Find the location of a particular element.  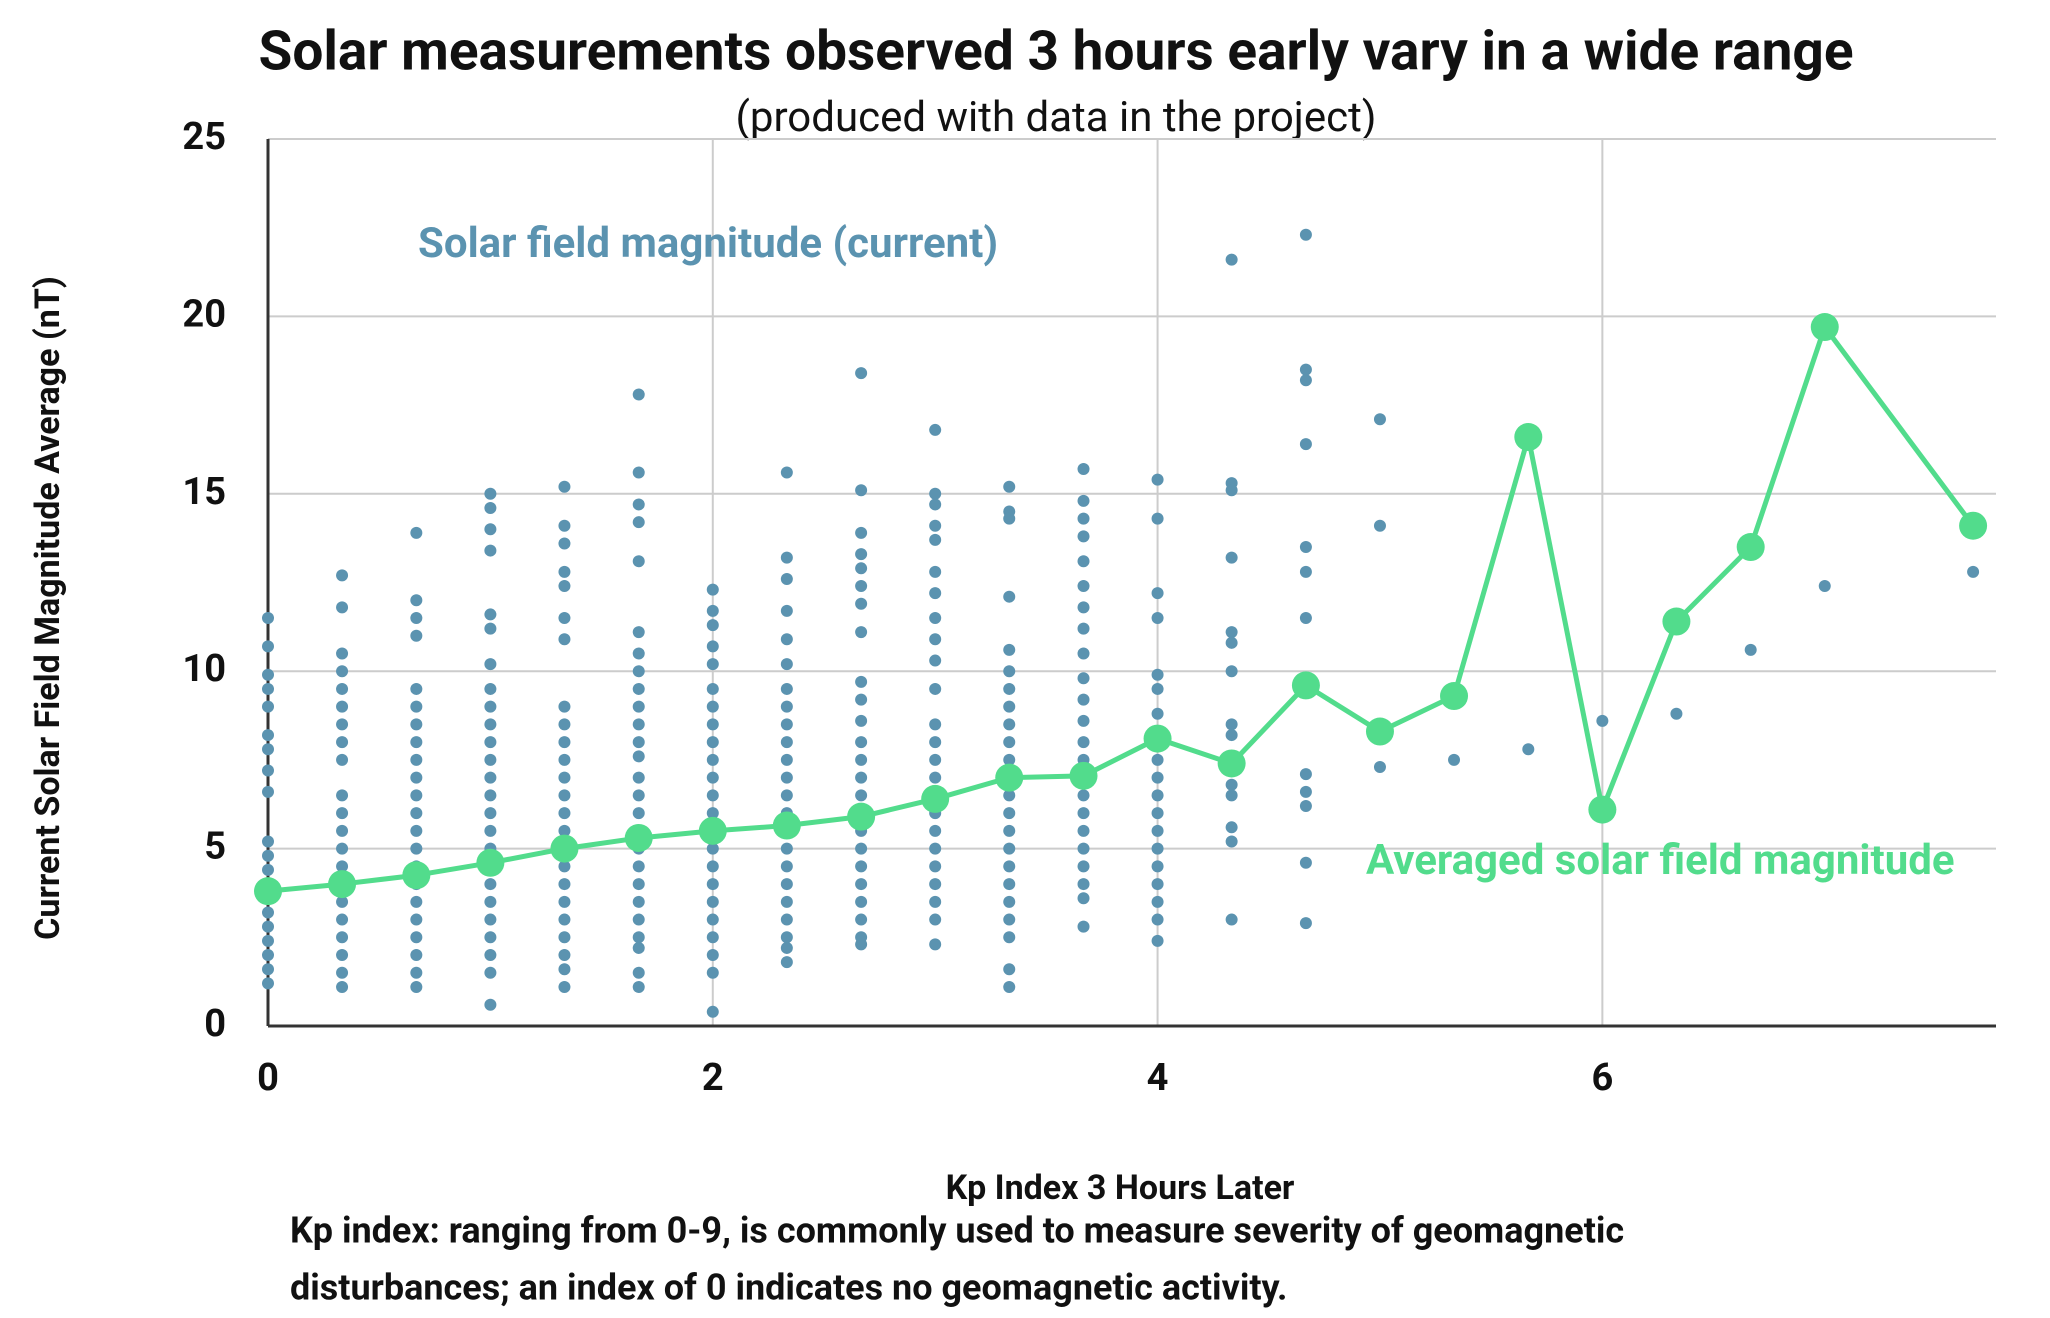

y-tick-label: 15 is located at coordinates (204, 492).